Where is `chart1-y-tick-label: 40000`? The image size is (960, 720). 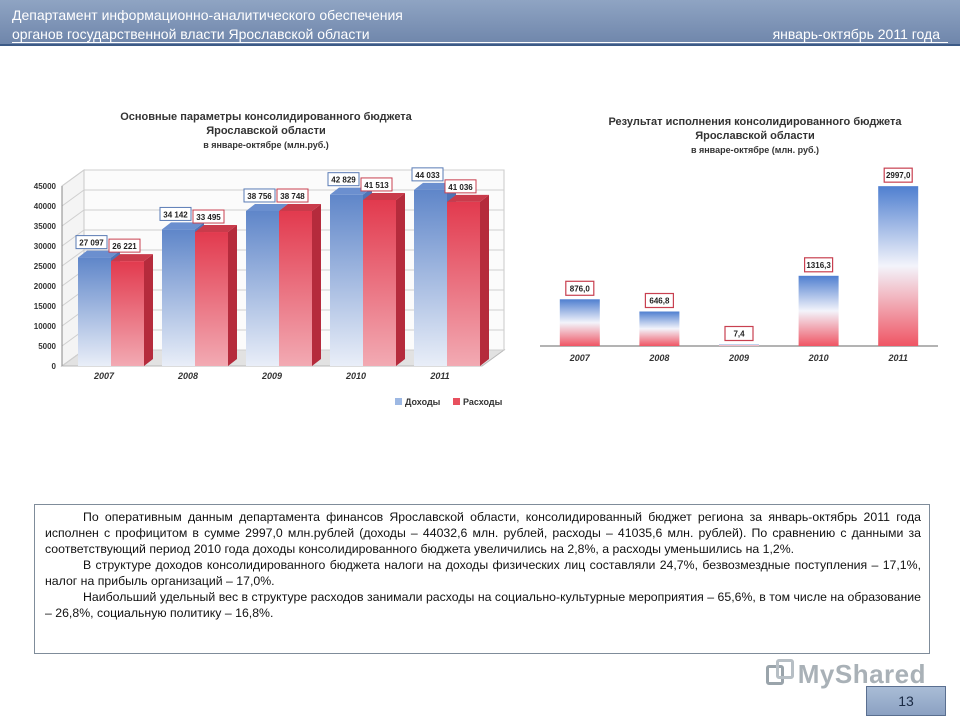 chart1-y-tick-label: 40000 is located at coordinates (45, 206).